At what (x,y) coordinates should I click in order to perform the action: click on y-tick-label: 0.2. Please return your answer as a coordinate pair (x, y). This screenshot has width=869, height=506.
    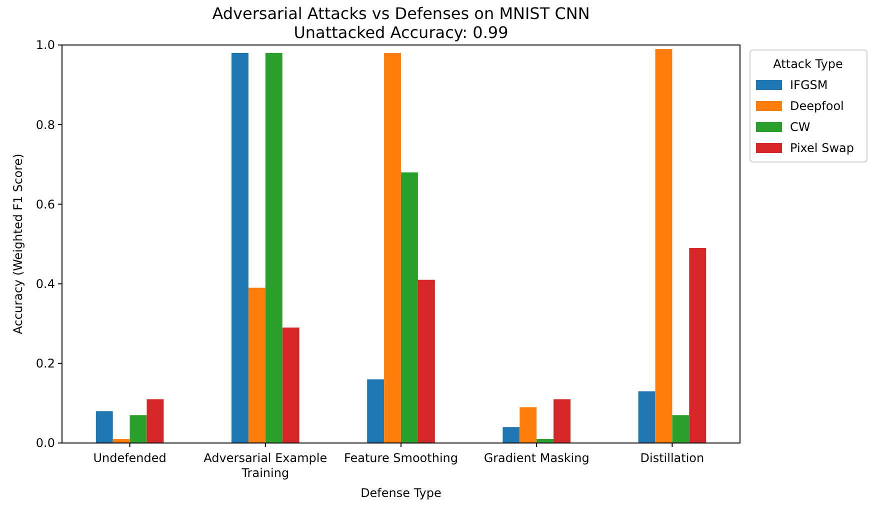
    Looking at the image, I should click on (45, 363).